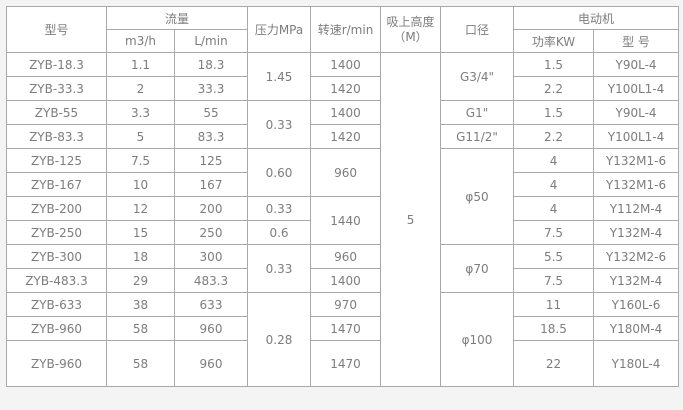 This screenshot has height=410, width=683. I want to click on cell-flow-m3h: 12, so click(140, 208).